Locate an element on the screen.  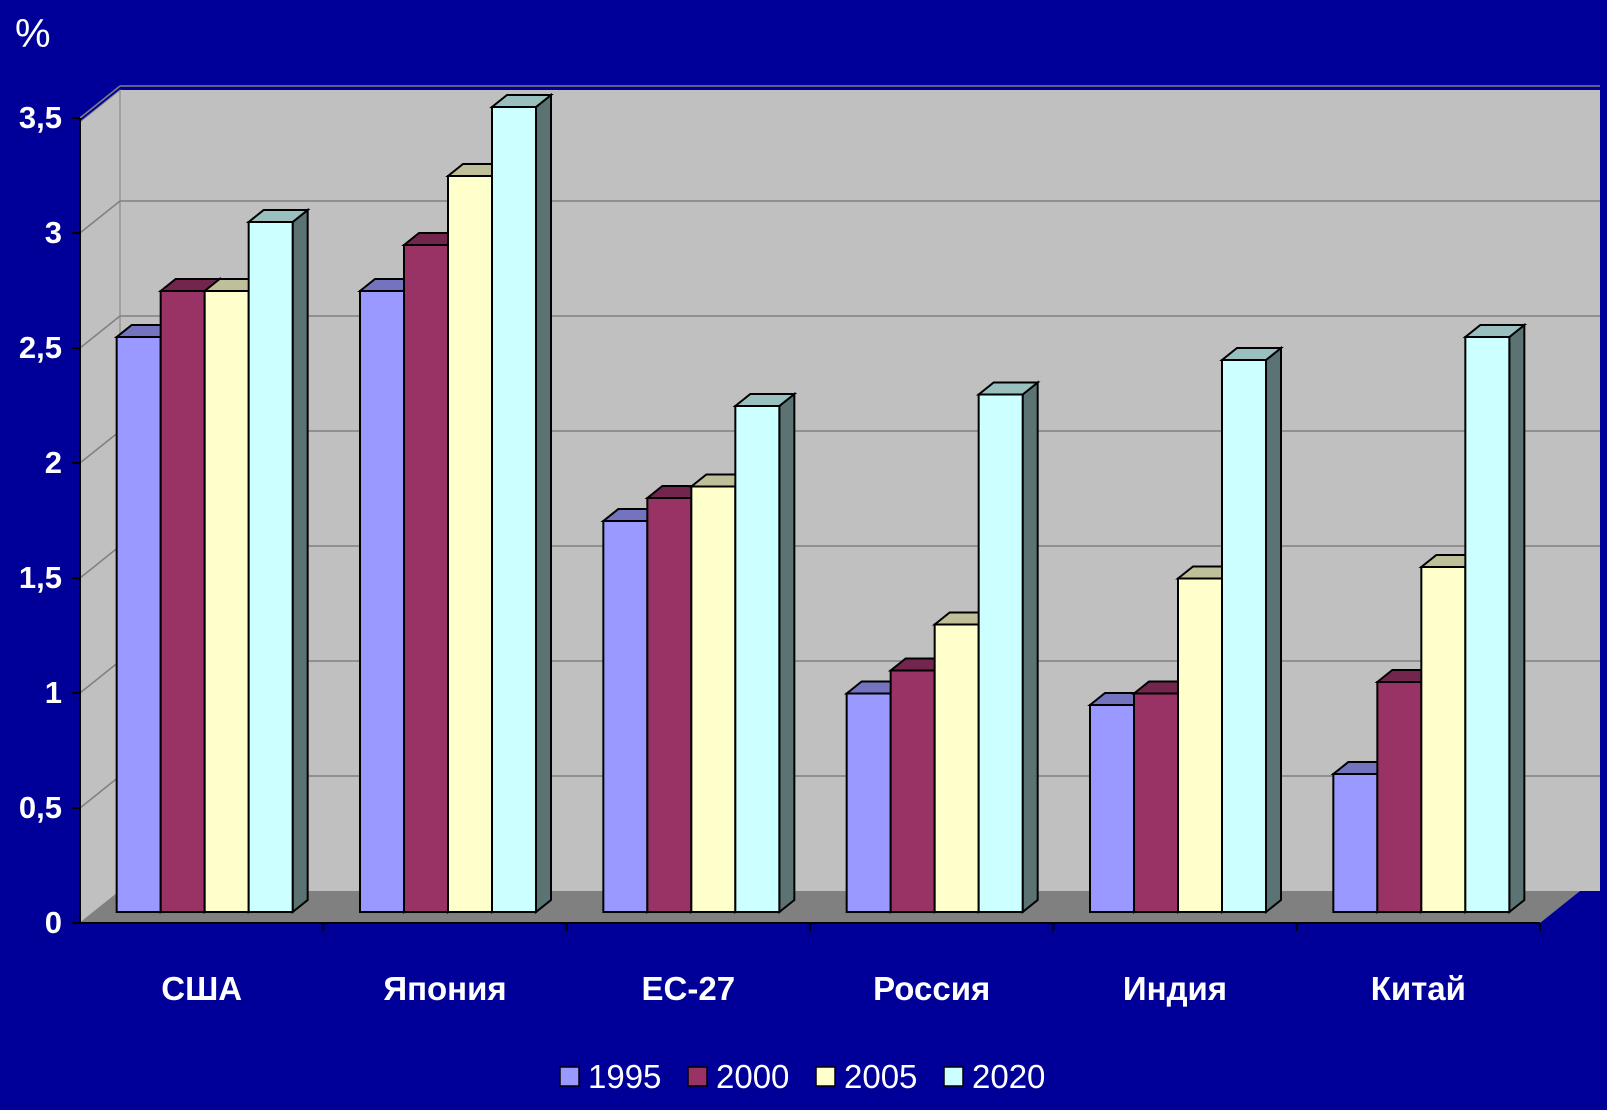
legend-label: 2020 is located at coordinates (1008, 1076).